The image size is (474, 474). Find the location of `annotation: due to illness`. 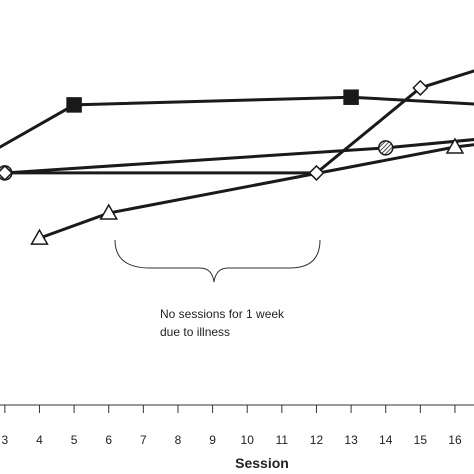

annotation: due to illness is located at coordinates (195, 332).